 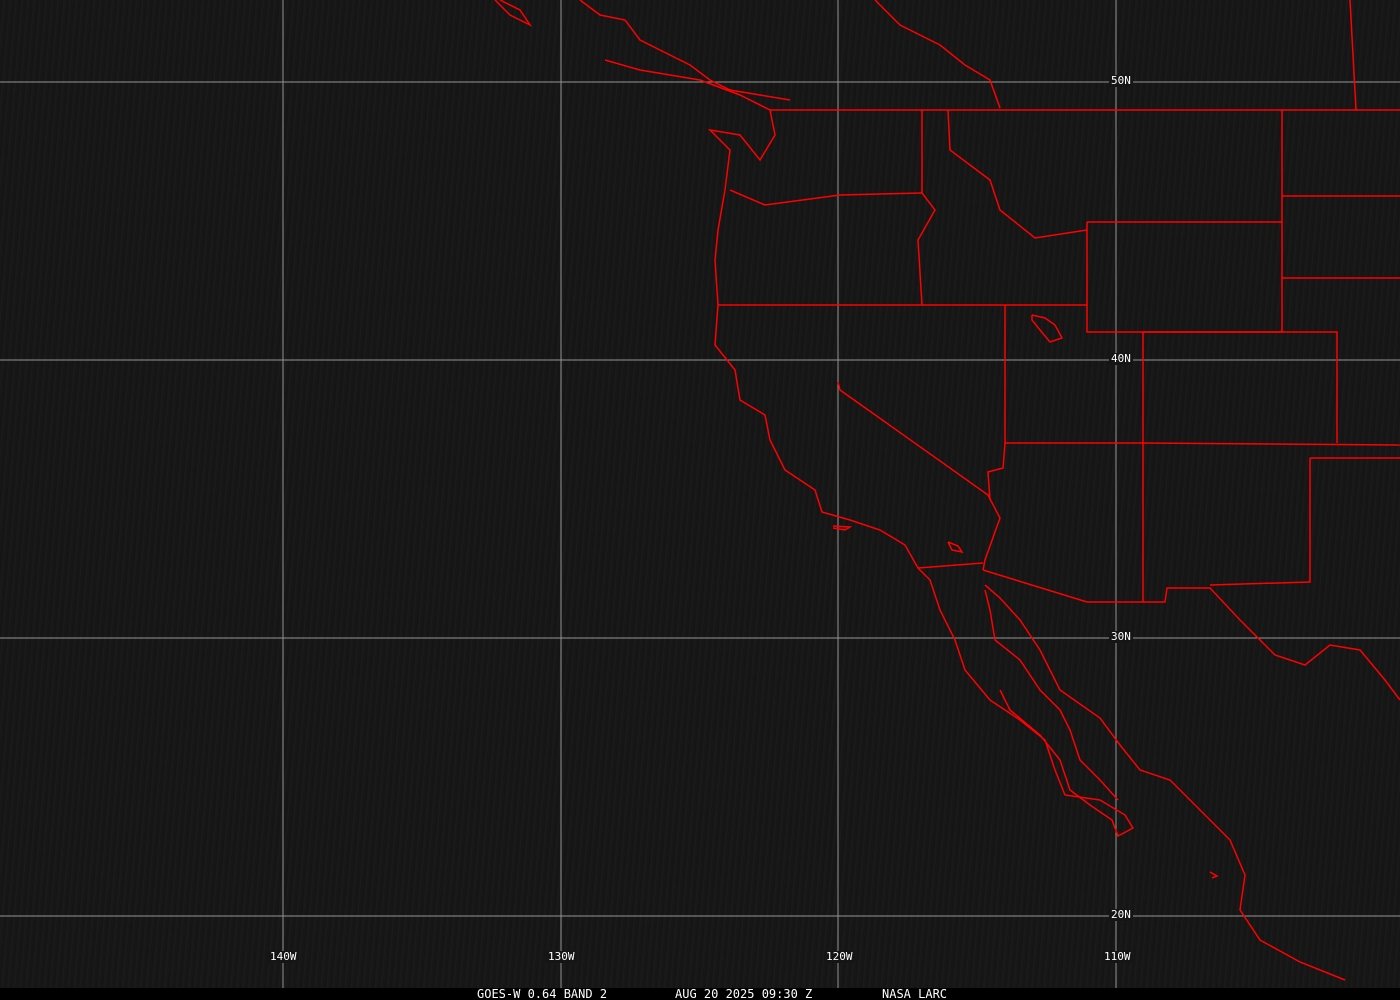 What do you see at coordinates (1353, 55) in the screenshot?
I see `far-east-border` at bounding box center [1353, 55].